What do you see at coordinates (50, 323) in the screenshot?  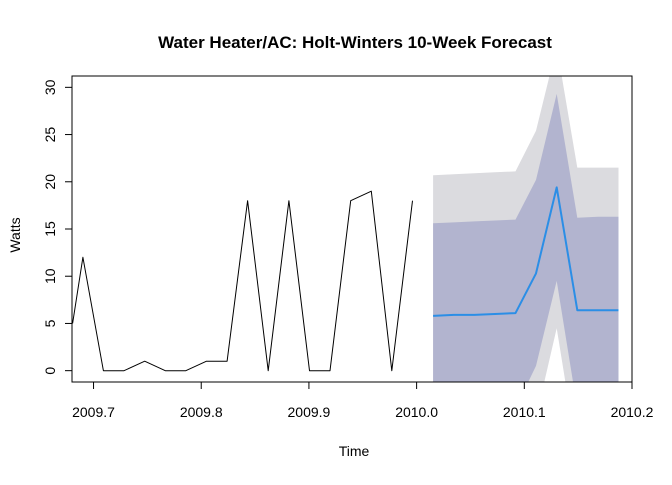 I see `y-tick-label: 5` at bounding box center [50, 323].